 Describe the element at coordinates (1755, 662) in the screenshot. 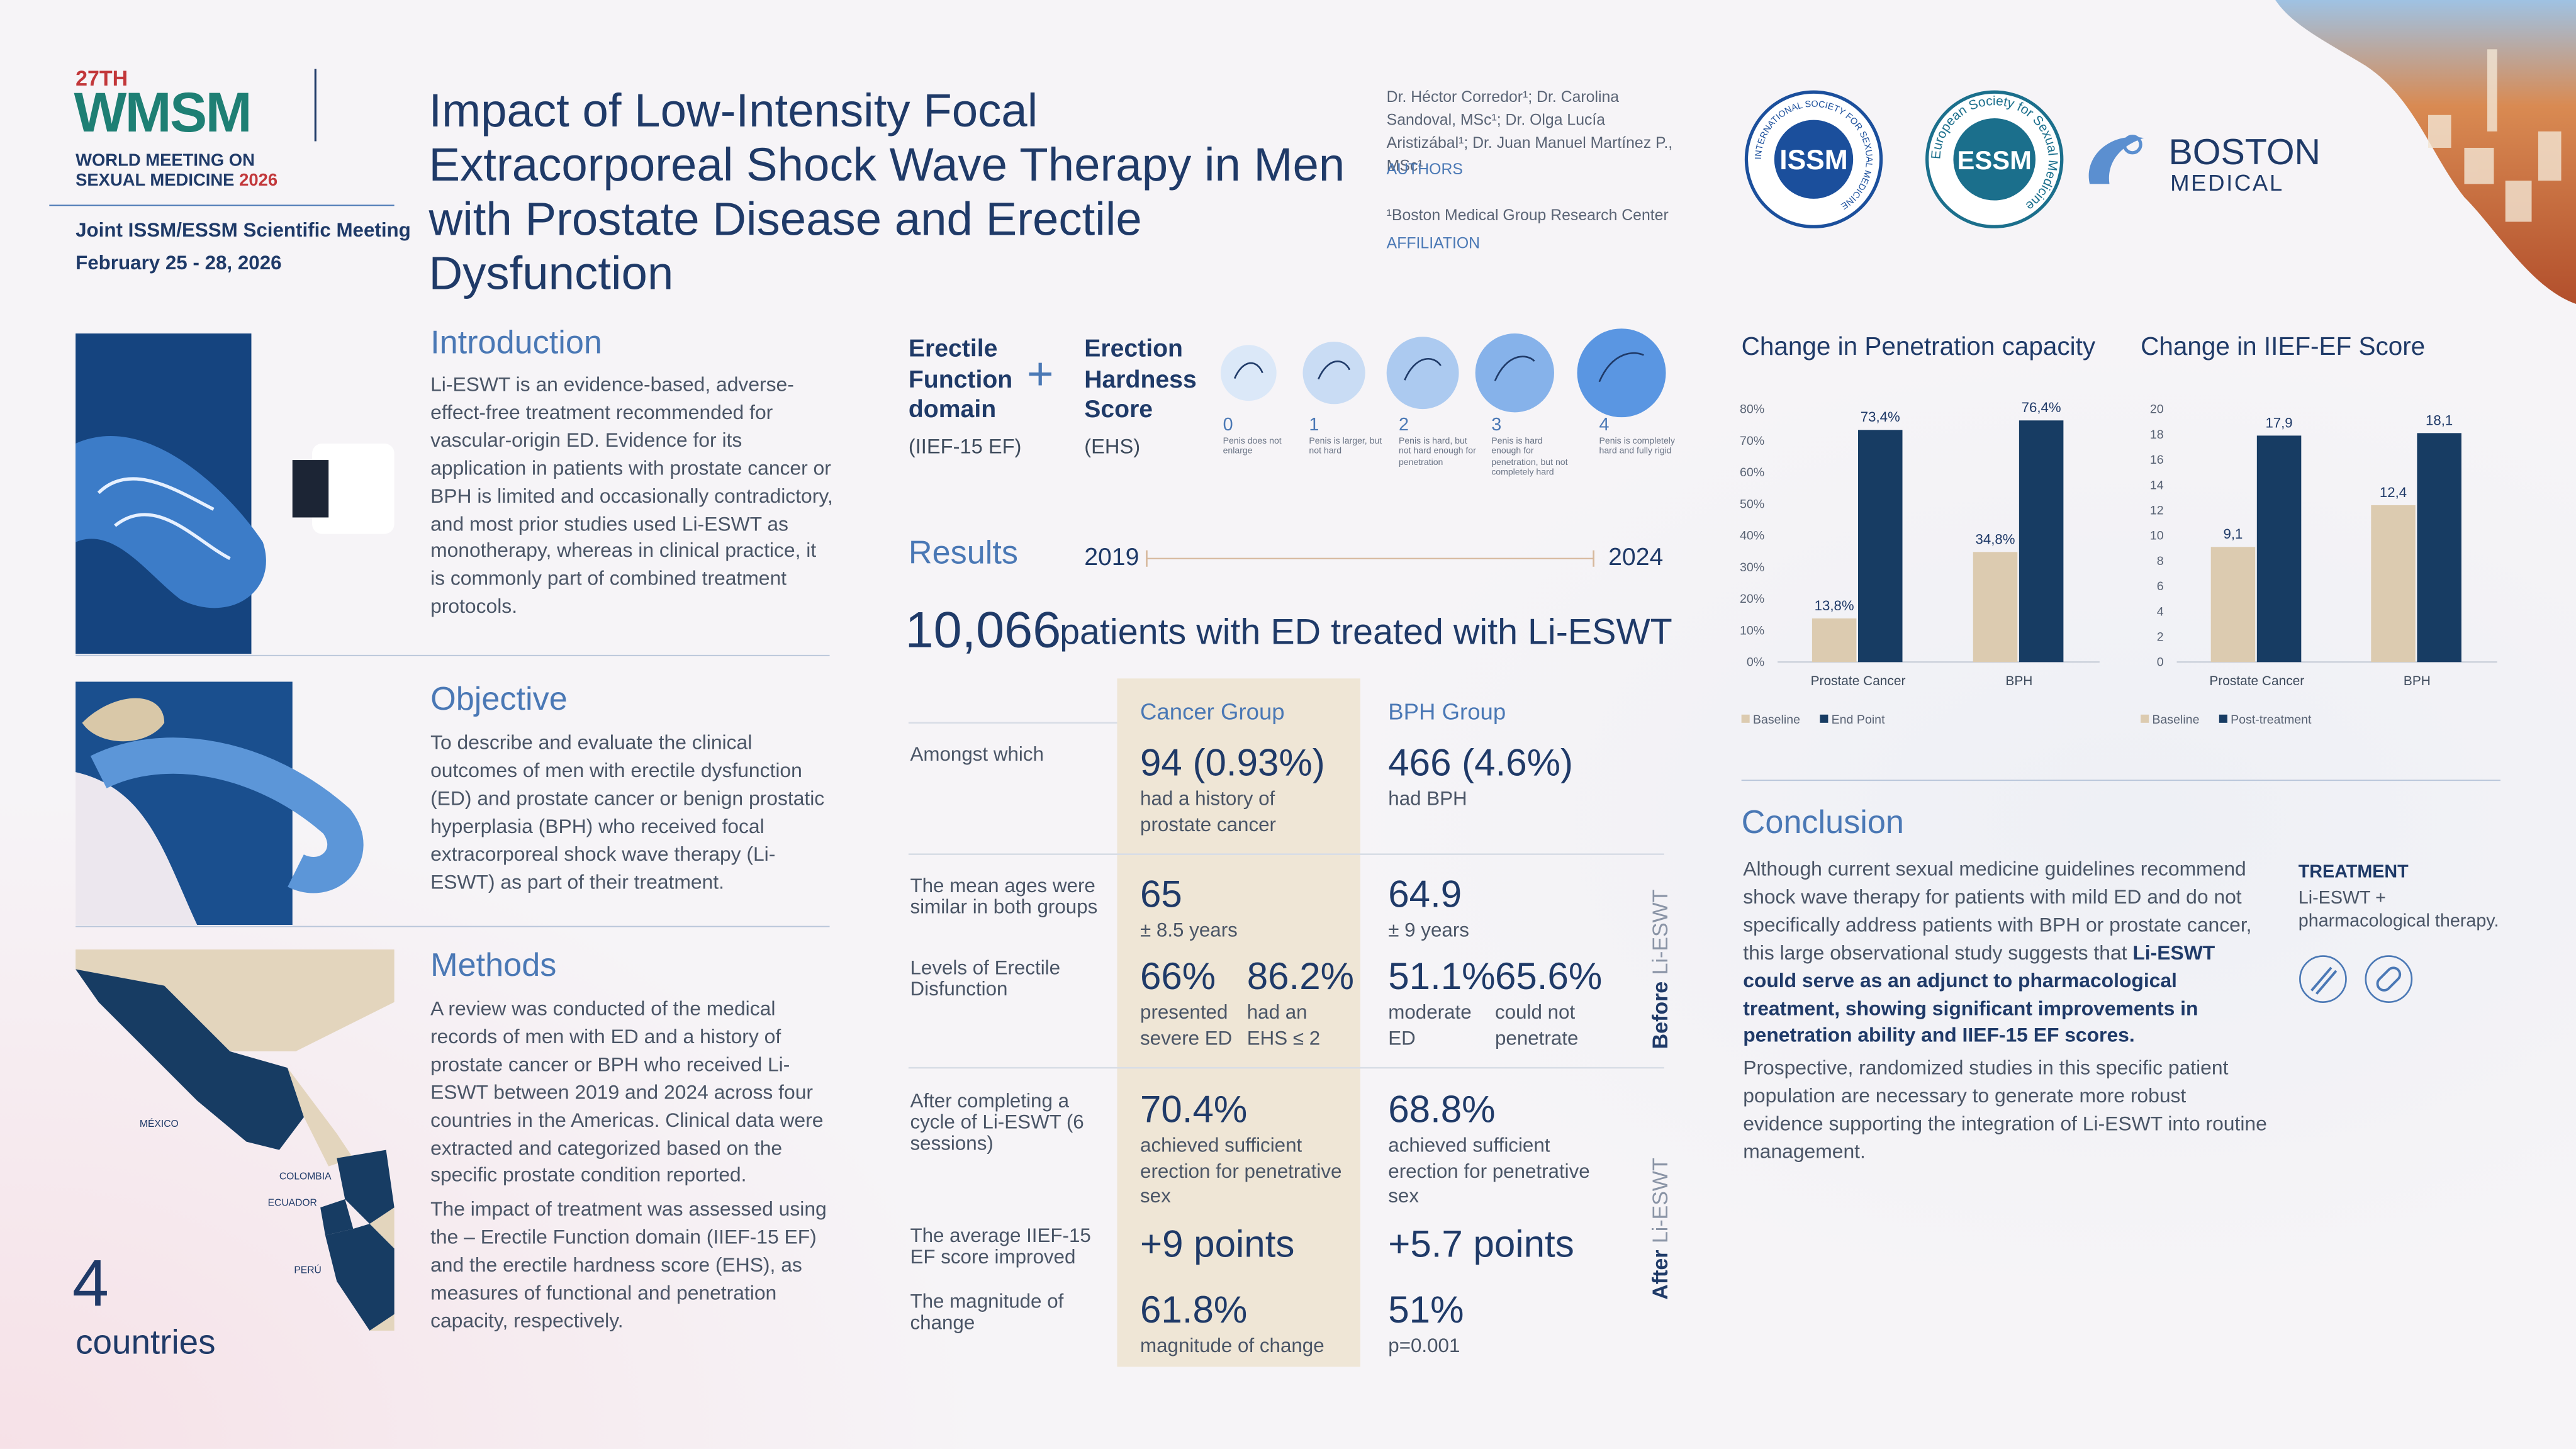

I see `y-tick-label: 0%` at that location.